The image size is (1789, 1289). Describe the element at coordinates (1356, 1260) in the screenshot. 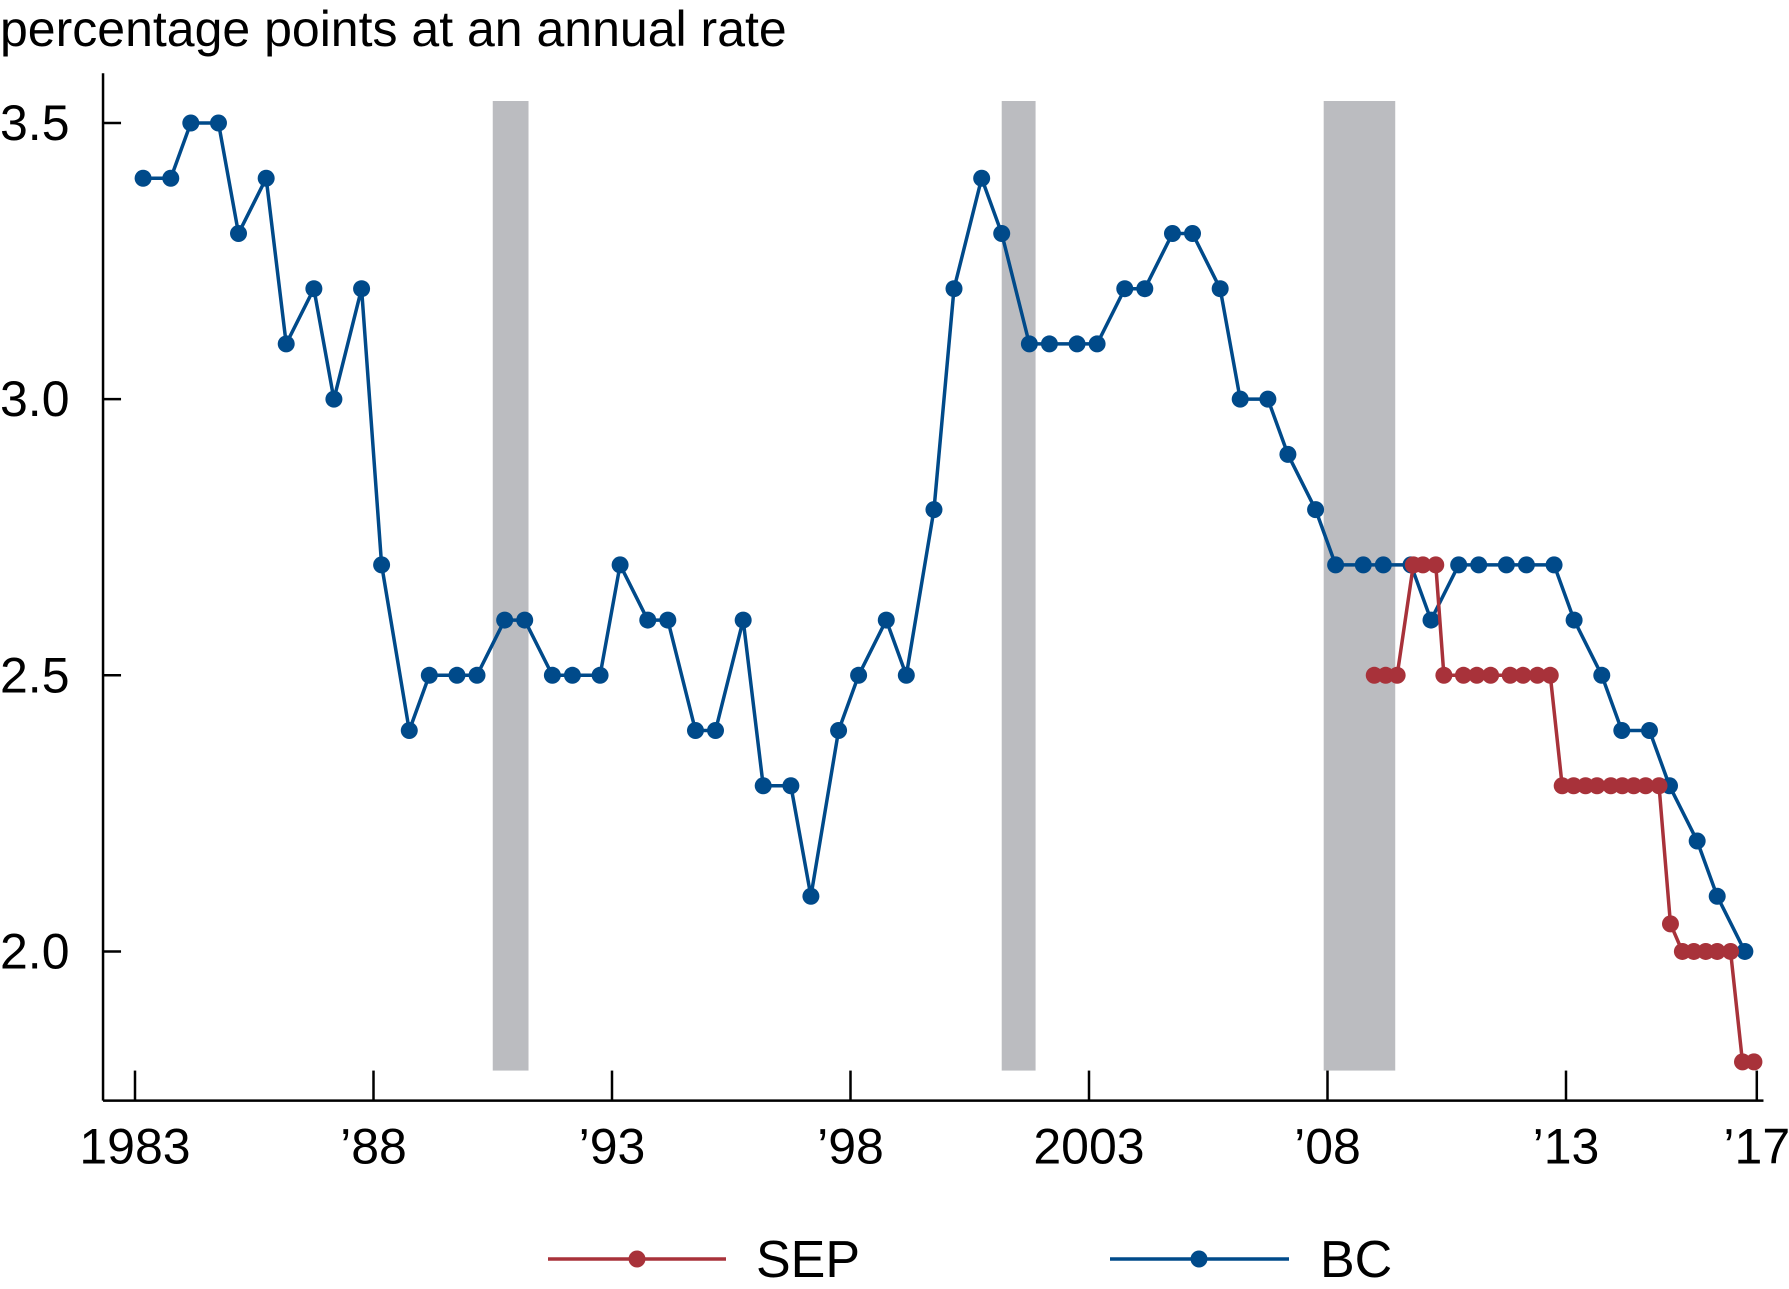

I see `legend-bc-label: BC` at that location.